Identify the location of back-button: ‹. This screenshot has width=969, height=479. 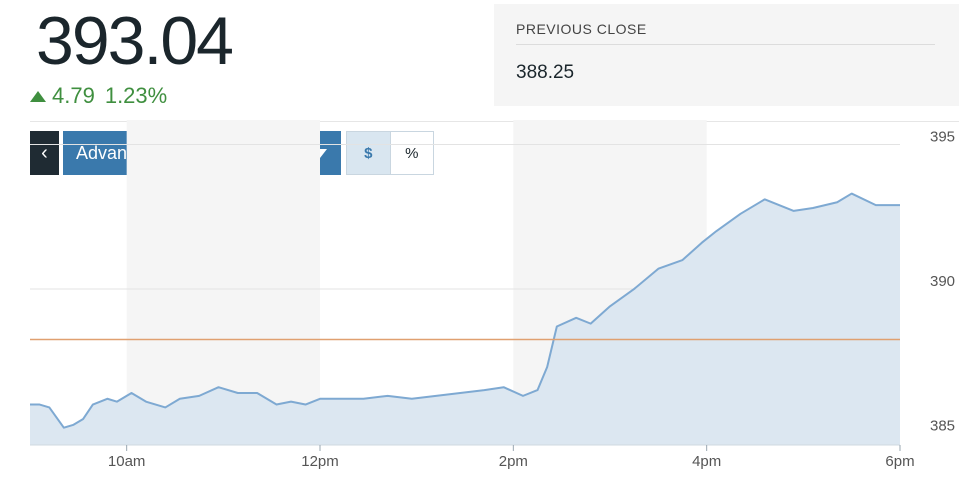
(44, 153).